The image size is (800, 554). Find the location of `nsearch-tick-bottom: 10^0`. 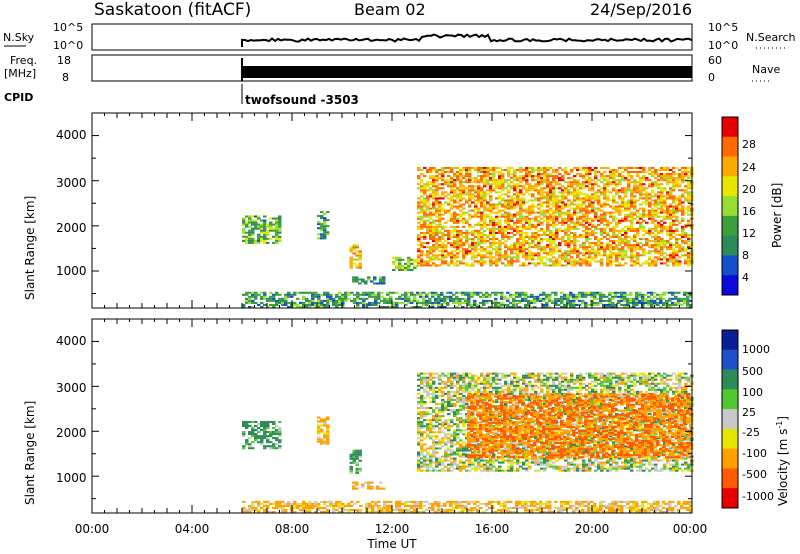

nsearch-tick-bottom: 10^0 is located at coordinates (723, 45).